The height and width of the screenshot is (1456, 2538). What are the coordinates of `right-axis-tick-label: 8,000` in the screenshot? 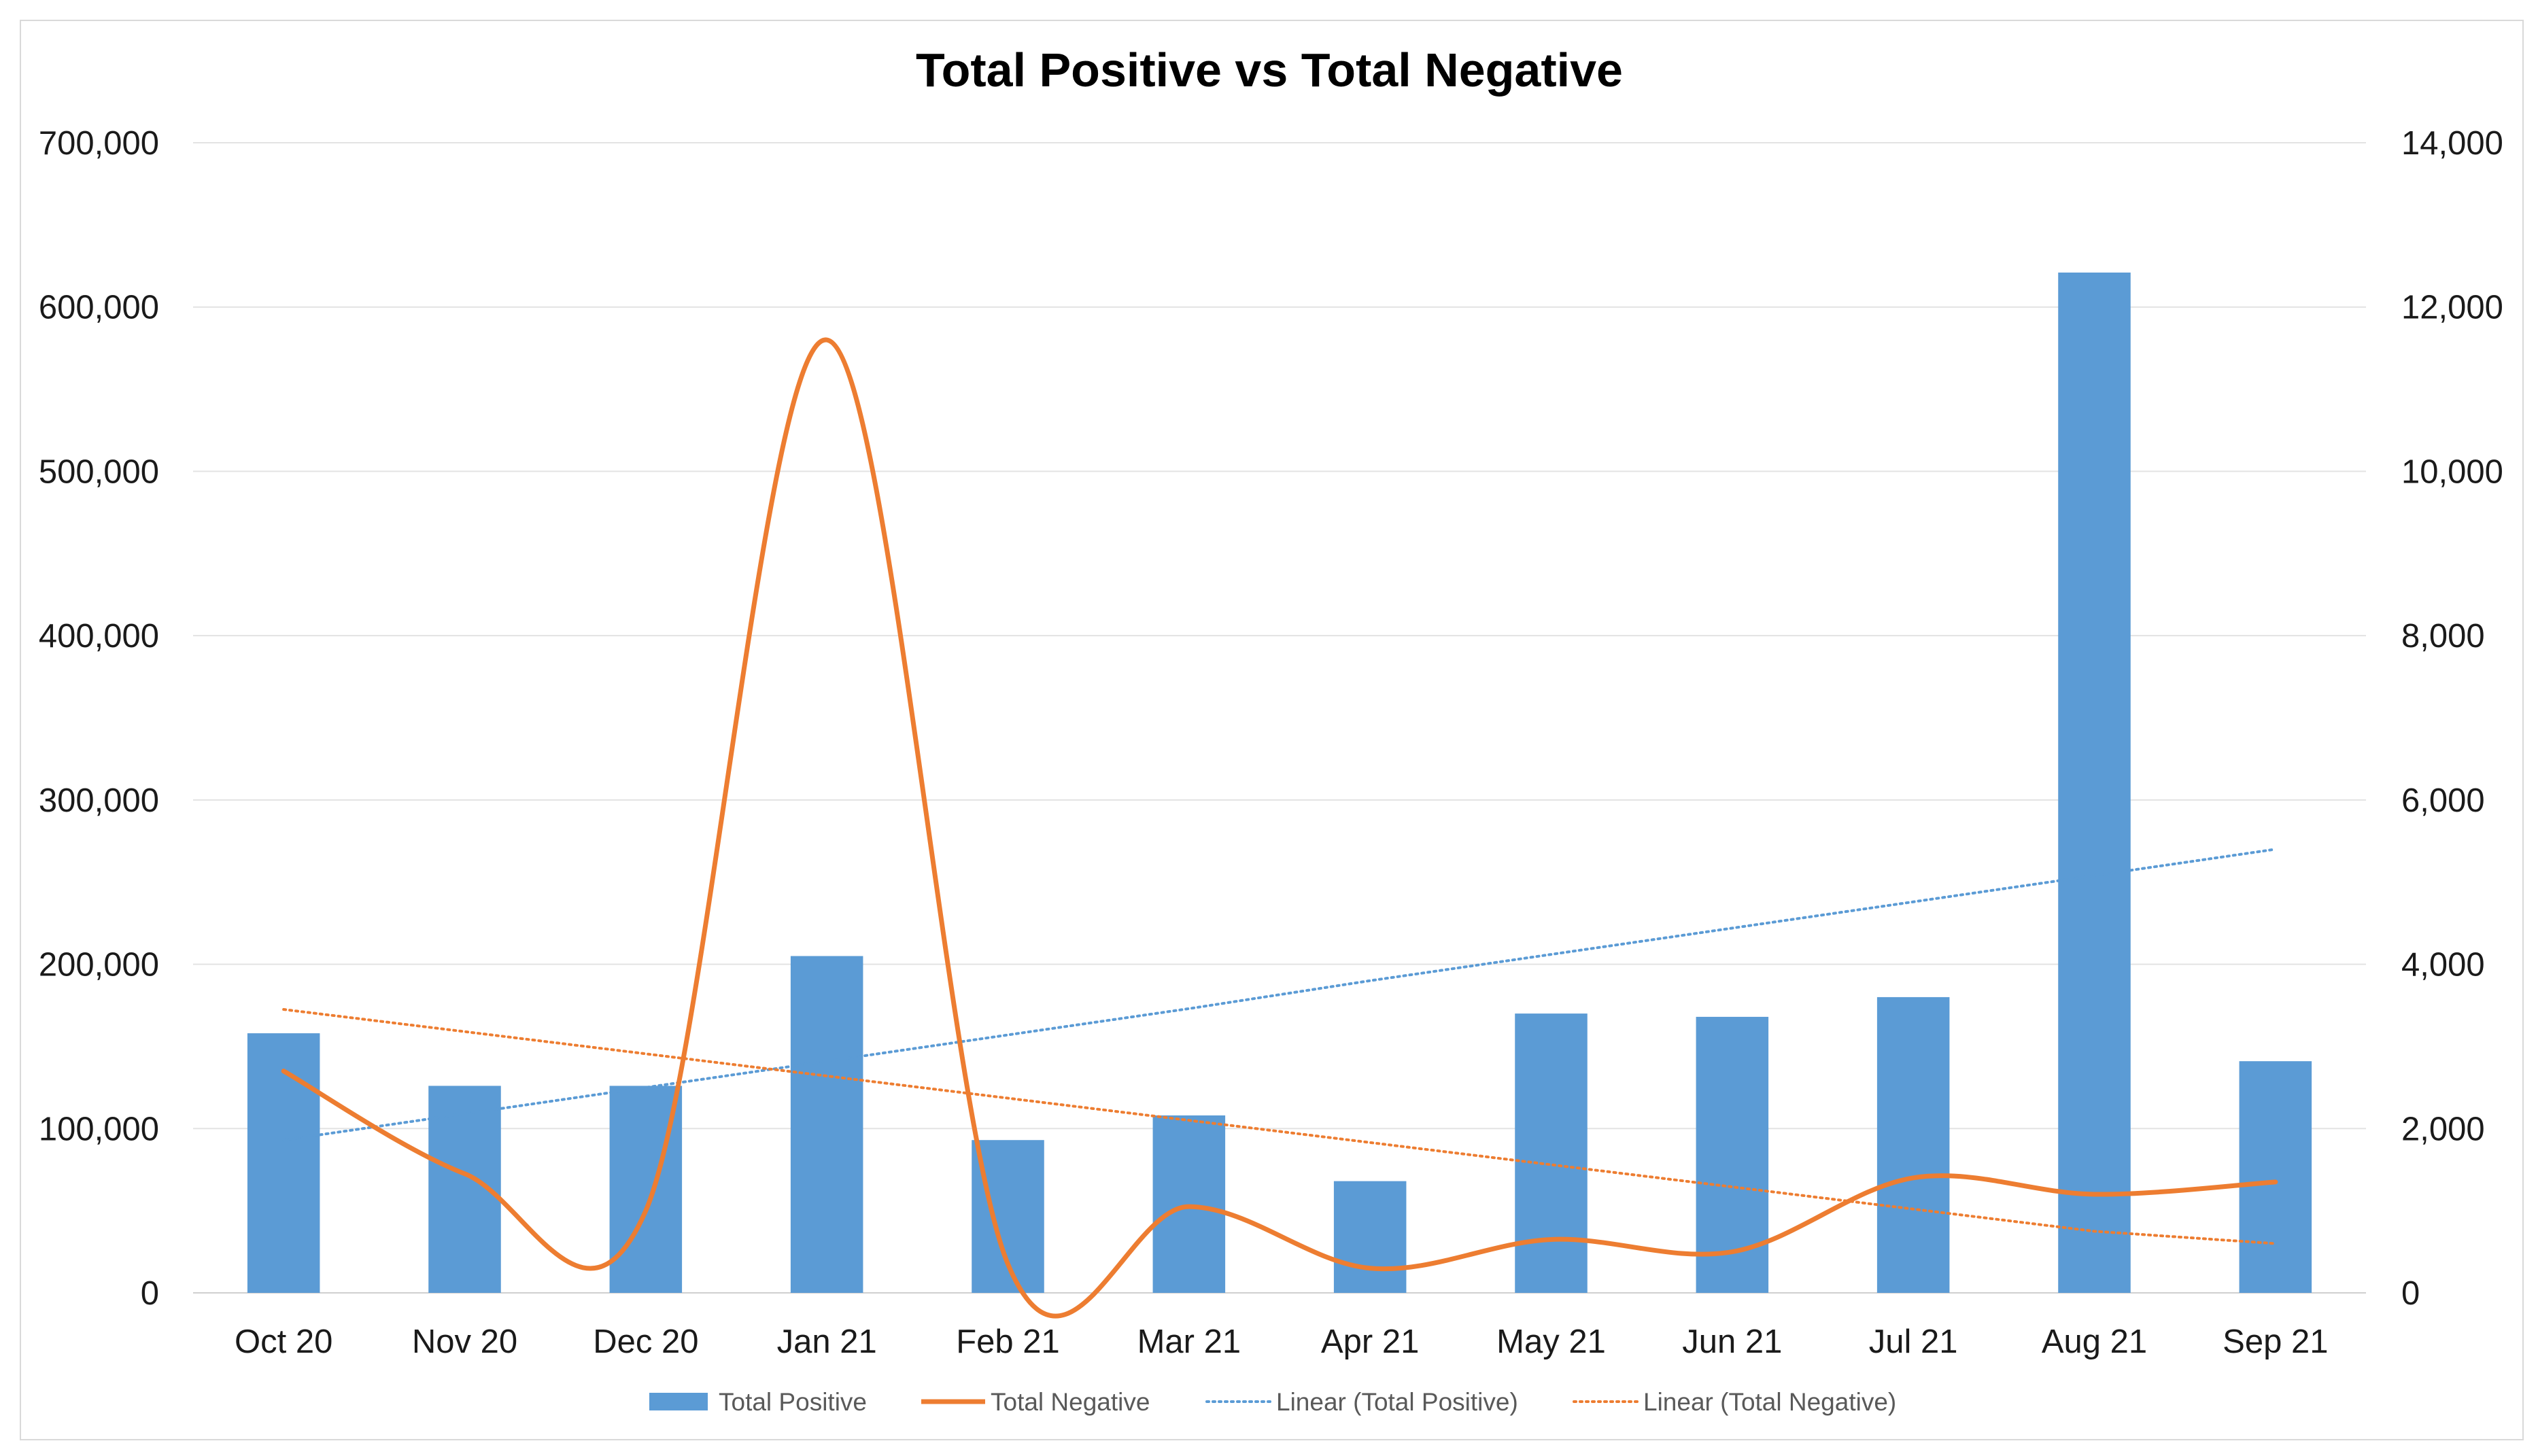 It's located at (2443, 636).